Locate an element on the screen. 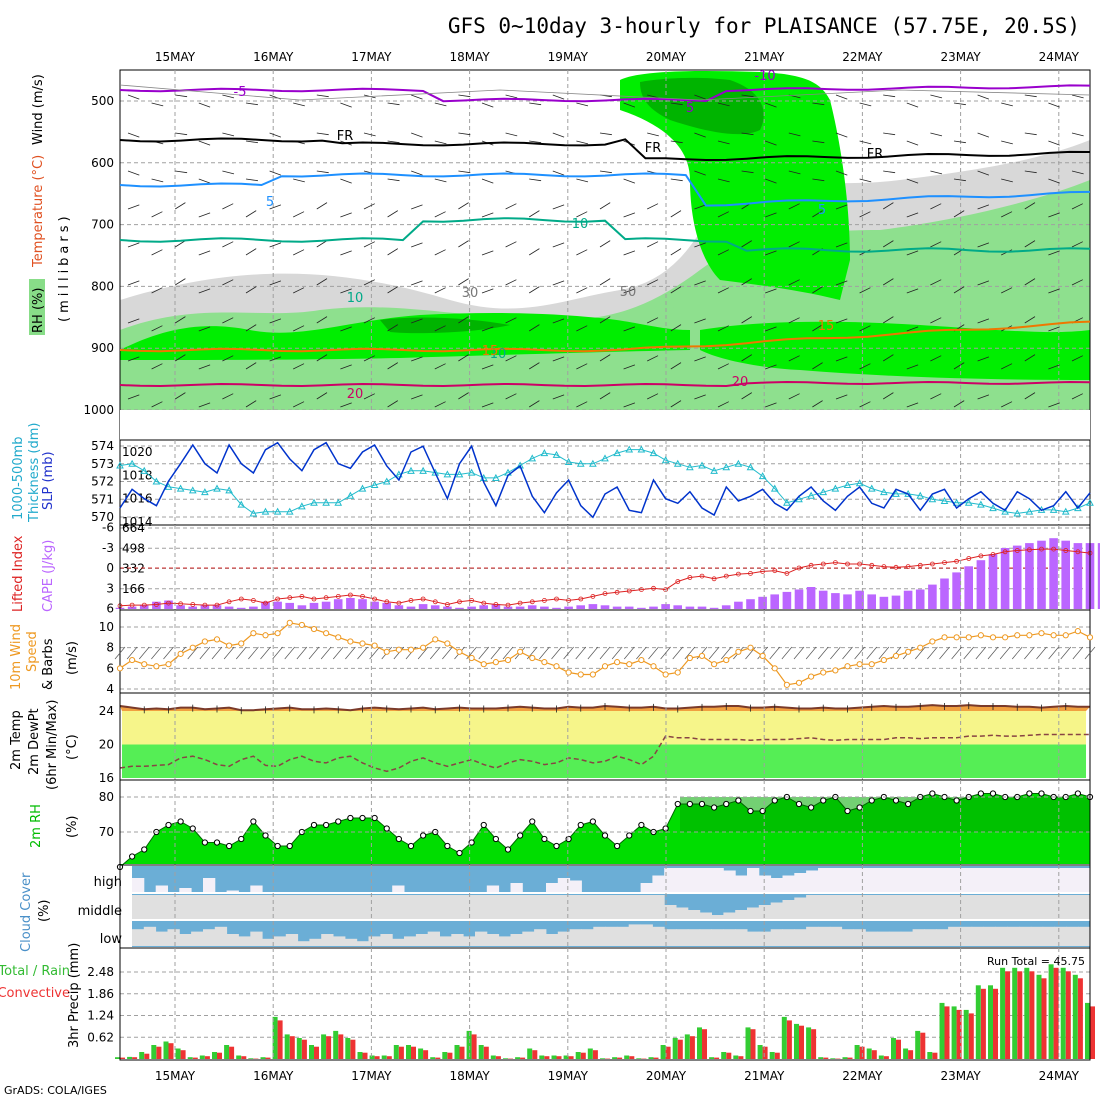  wind-tick: 6 is located at coordinates (110, 668).